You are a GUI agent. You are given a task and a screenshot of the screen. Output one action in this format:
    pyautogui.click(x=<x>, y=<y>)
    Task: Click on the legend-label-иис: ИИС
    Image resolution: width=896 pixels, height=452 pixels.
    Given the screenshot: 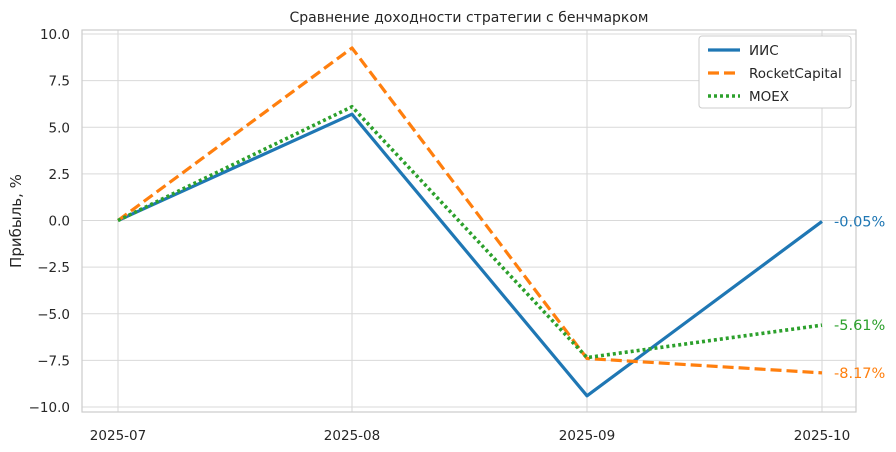 What is the action you would take?
    pyautogui.click(x=764, y=51)
    